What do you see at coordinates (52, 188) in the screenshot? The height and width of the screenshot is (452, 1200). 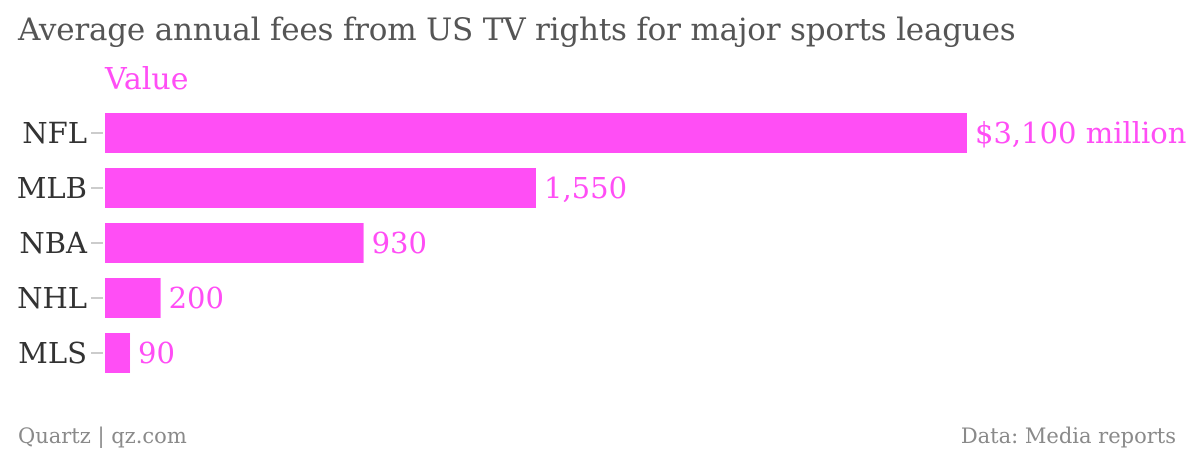 I see `category-label-mlb: MLB` at bounding box center [52, 188].